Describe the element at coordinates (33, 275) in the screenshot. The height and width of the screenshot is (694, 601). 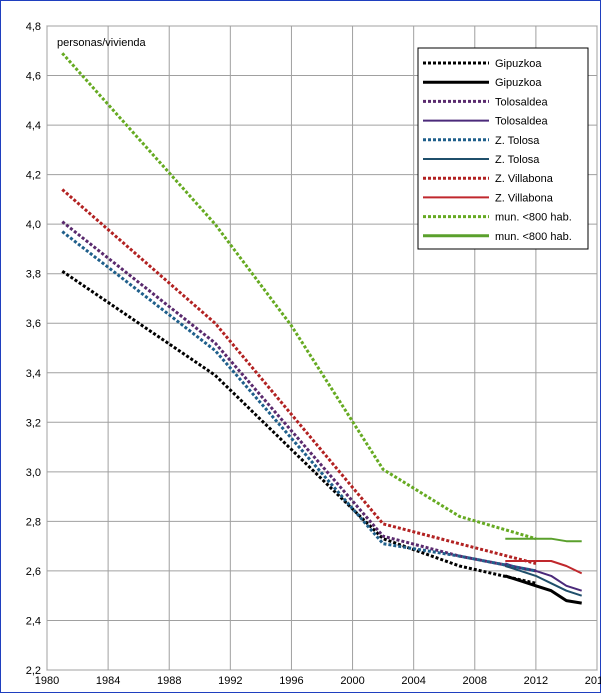
I see `y-tick-label: 3,8` at that location.